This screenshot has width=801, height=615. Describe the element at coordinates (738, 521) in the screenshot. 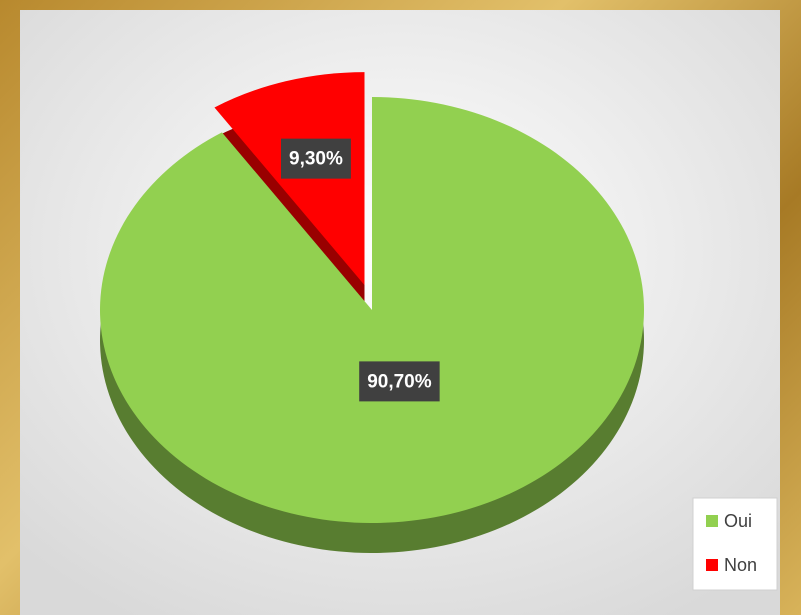

I see `legend-label: Oui` at that location.